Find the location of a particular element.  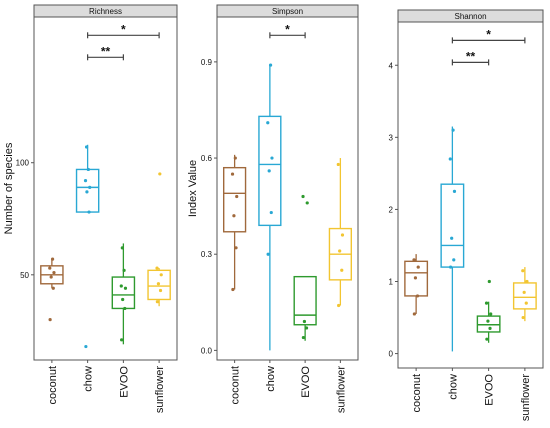

panel-title: Simpson is located at coordinates (287, 11).